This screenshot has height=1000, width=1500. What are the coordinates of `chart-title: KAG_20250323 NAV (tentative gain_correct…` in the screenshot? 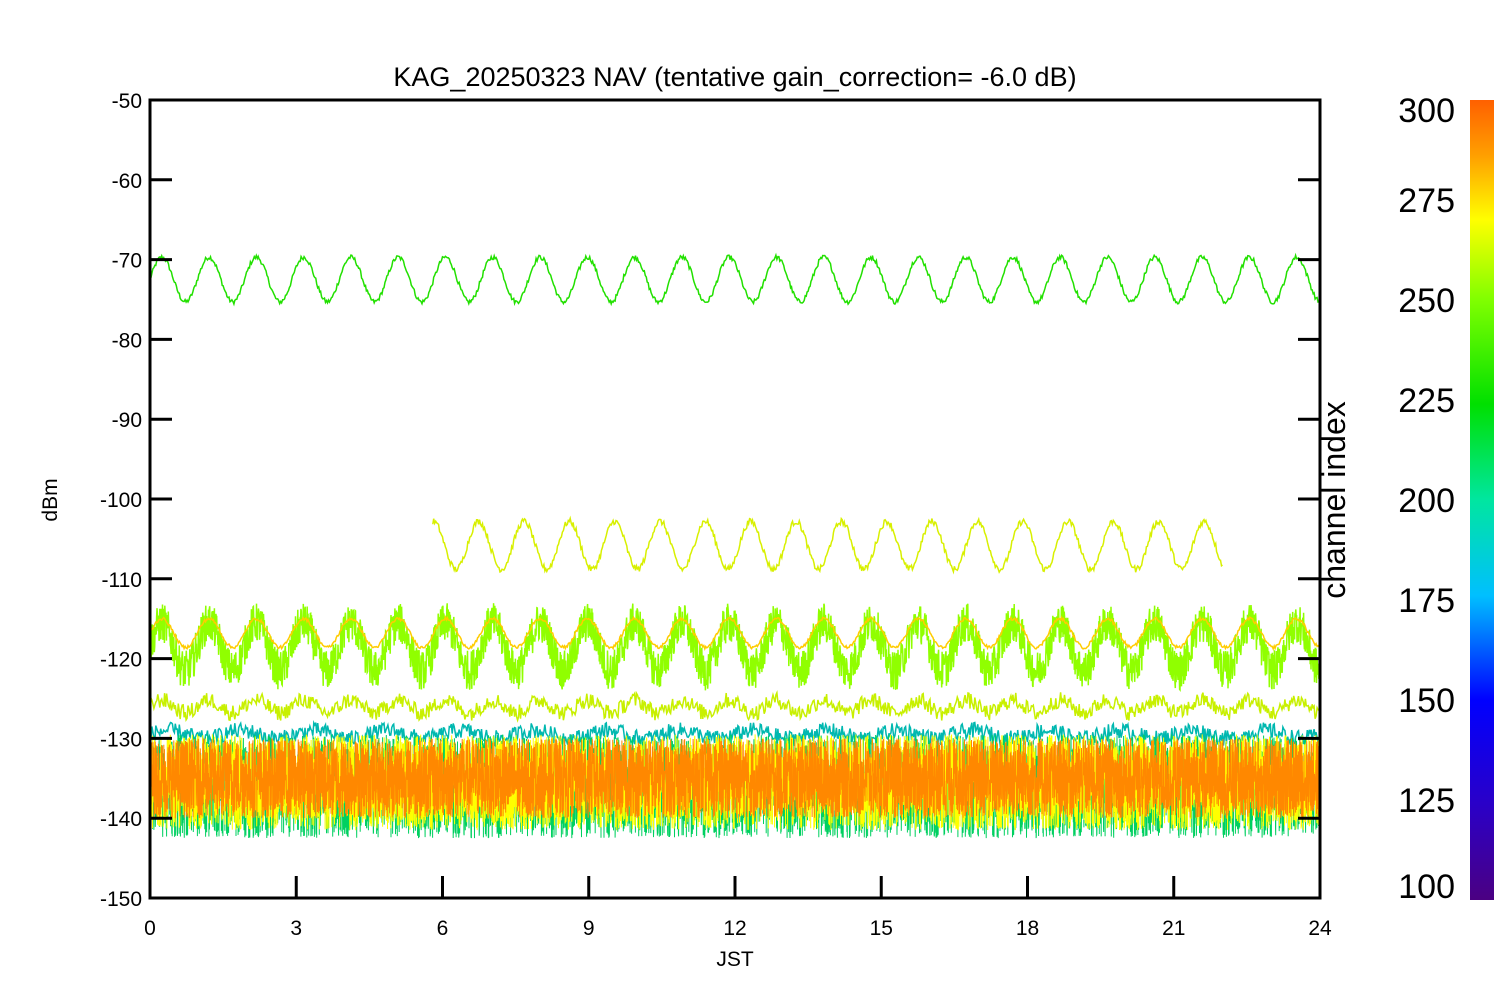 It's located at (734, 77).